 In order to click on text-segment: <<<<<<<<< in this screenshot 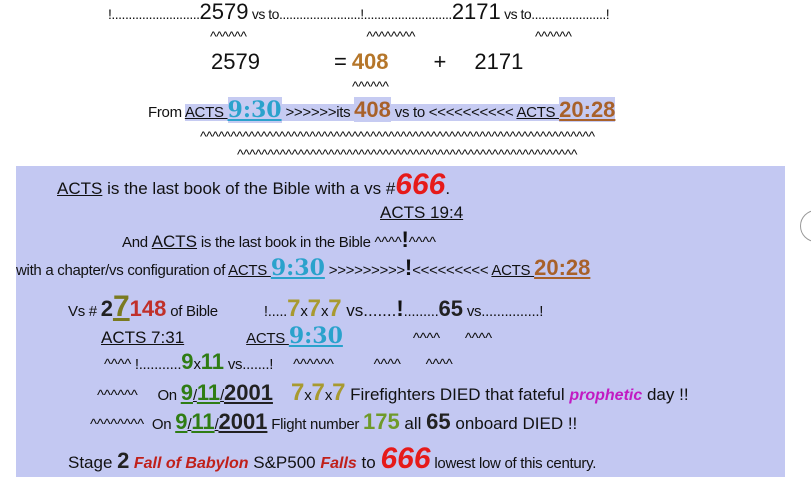, I will do `click(452, 270)`.